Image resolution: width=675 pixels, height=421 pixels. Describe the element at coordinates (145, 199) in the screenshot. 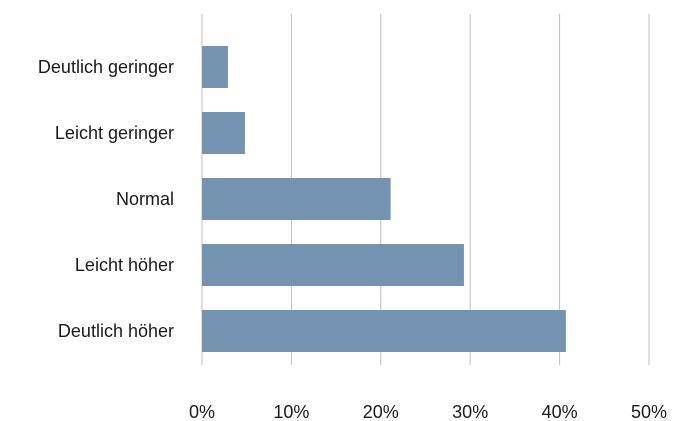

I see `category-label: Normal` at that location.